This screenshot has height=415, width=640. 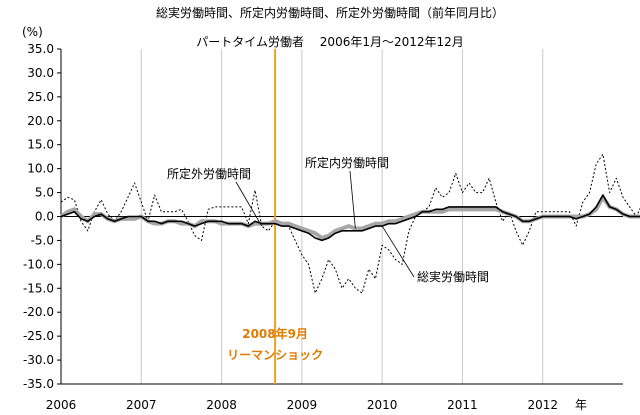 What do you see at coordinates (42, 240) in the screenshot?
I see `y-tick-label: -5.0` at bounding box center [42, 240].